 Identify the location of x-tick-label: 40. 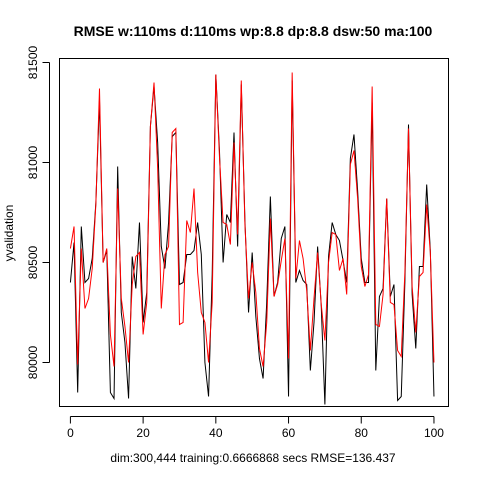
(216, 433).